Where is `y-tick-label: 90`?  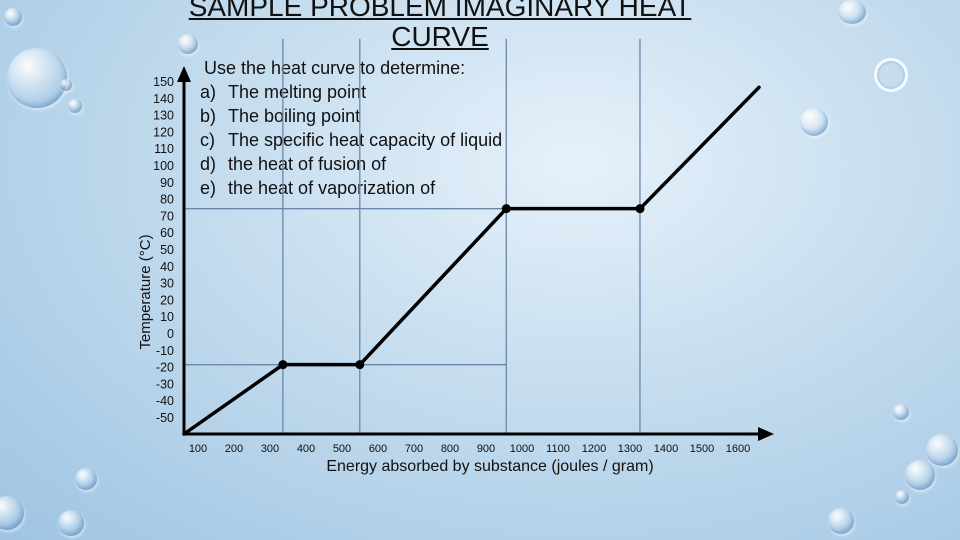
y-tick-label: 90 is located at coordinates (167, 183).